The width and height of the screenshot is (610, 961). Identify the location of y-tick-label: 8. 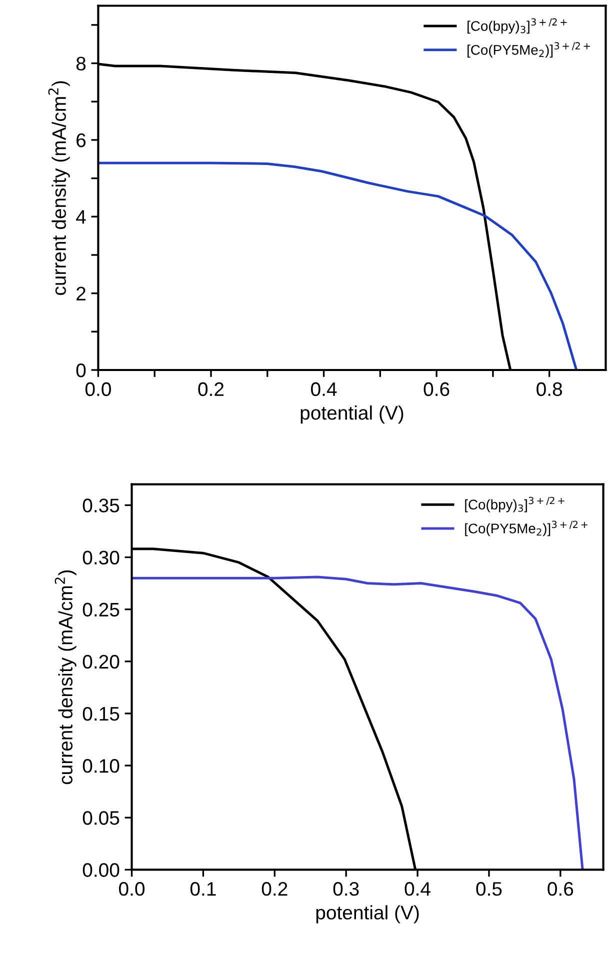
(81, 63).